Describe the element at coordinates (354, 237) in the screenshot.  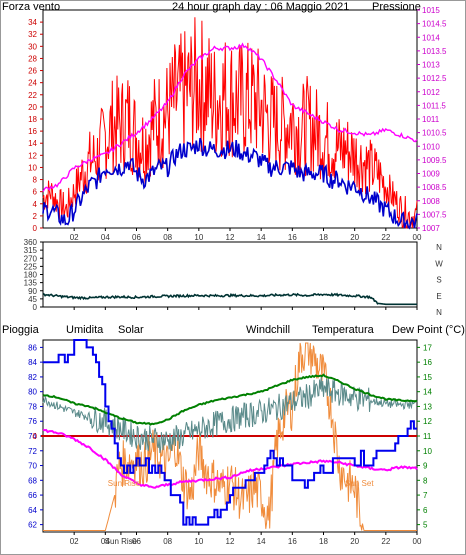
I see `top-x-tick-label: 20` at that location.